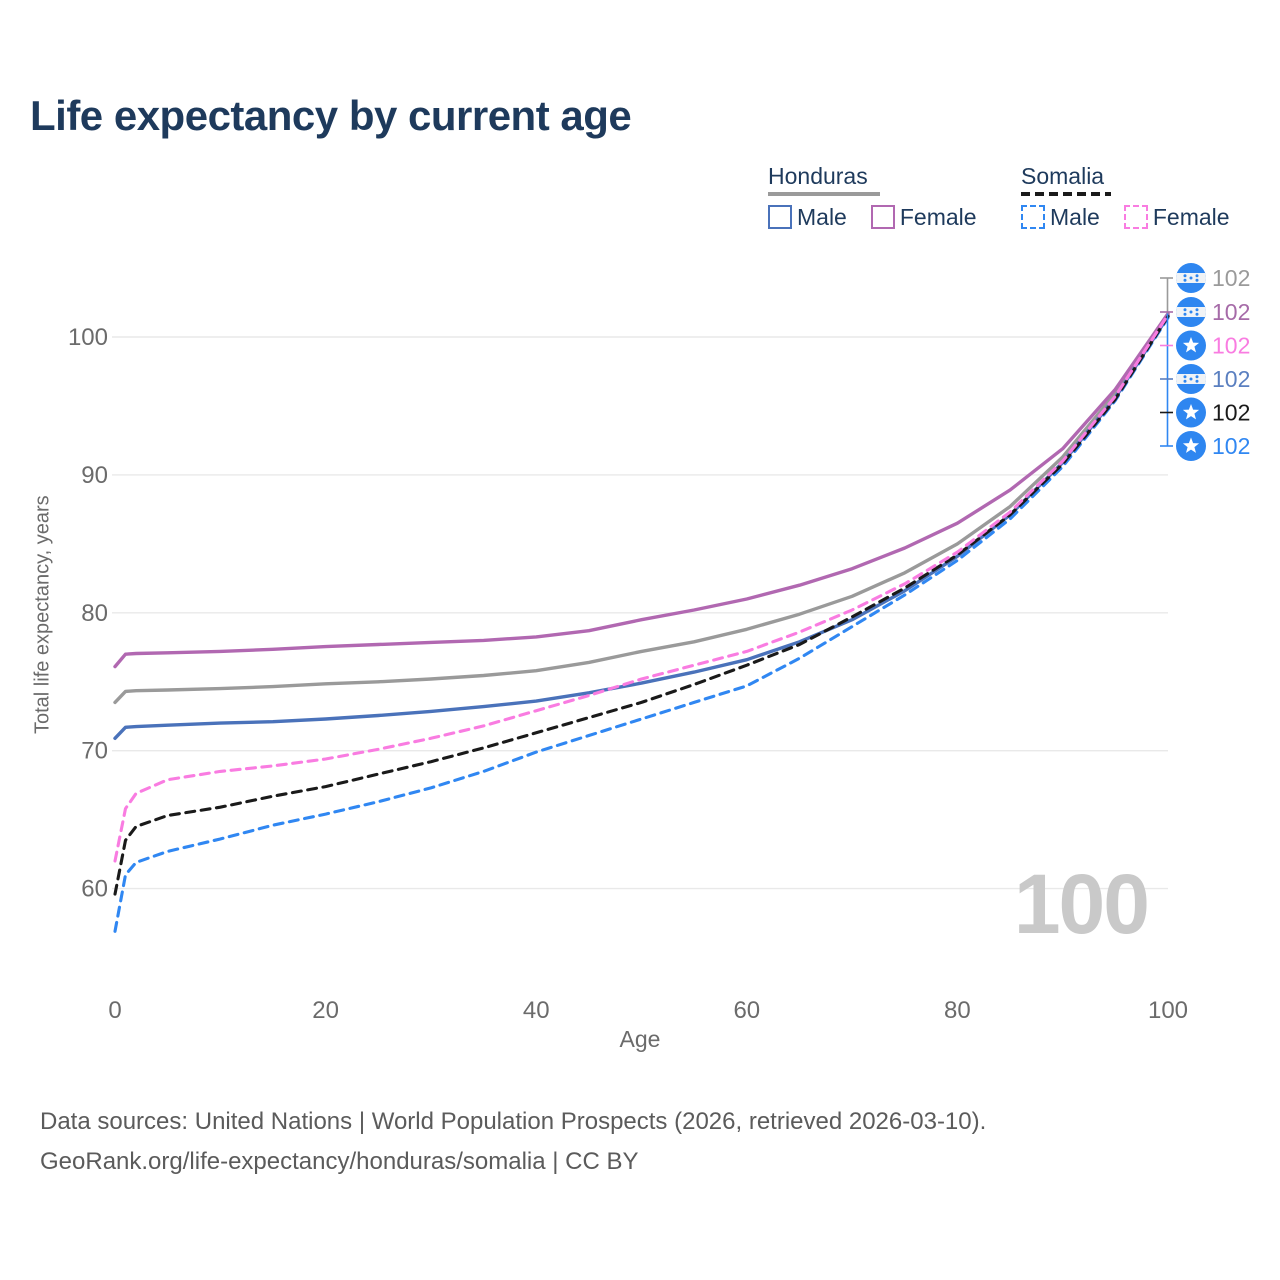 This screenshot has width=1280, height=1280. What do you see at coordinates (94, 613) in the screenshot?
I see `y-tick-label: 80` at bounding box center [94, 613].